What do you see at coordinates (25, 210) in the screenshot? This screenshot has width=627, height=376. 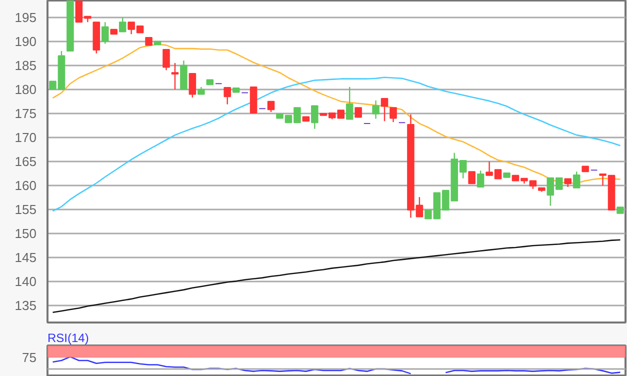 I see `y-tick-label: 155` at bounding box center [25, 210].